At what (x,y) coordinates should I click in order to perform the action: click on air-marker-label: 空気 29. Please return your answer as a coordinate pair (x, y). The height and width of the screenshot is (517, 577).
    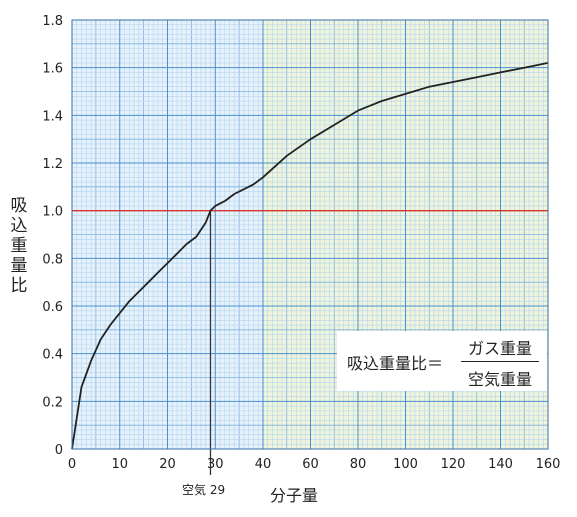
    Looking at the image, I should click on (204, 490).